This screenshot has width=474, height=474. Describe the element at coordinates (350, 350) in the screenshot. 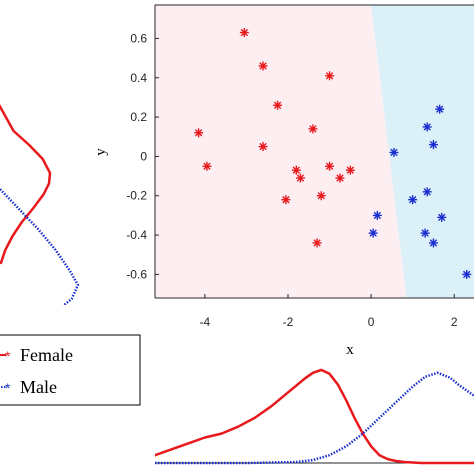

I see `x-axis-label: x` at that location.